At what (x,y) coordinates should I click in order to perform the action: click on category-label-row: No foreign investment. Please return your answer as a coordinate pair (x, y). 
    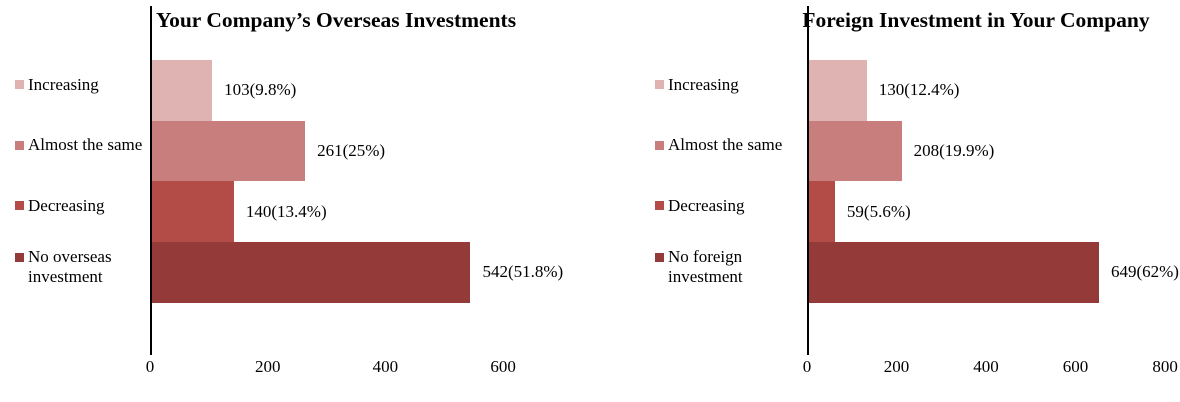
    Looking at the image, I should click on (723, 277).